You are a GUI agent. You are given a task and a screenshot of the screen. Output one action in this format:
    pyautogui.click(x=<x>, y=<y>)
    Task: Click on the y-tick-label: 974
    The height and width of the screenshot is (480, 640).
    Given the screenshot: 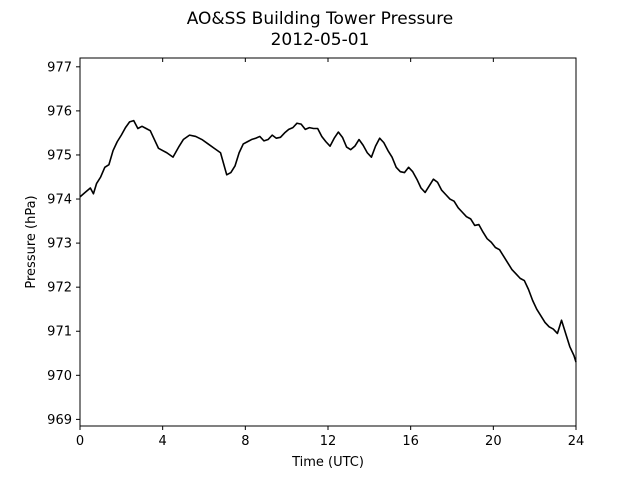 What is the action you would take?
    pyautogui.click(x=59, y=200)
    